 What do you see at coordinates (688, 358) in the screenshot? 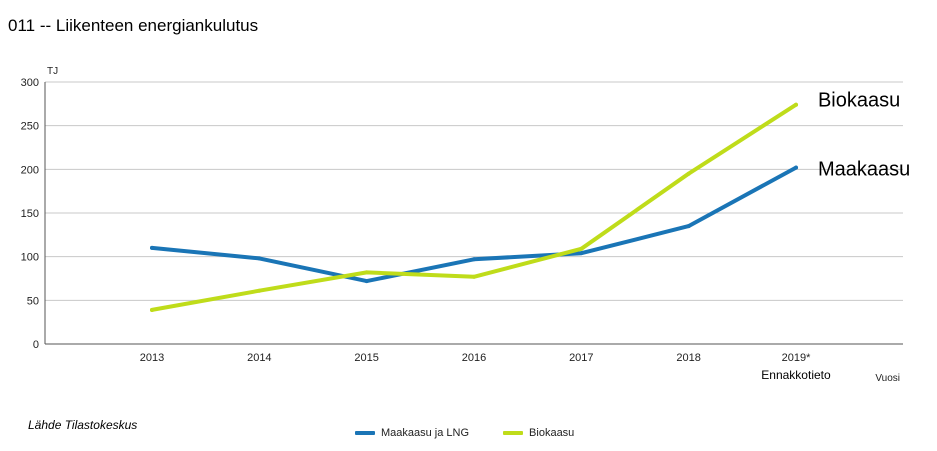
I see `x-tick-label-5: 2018` at bounding box center [688, 358].